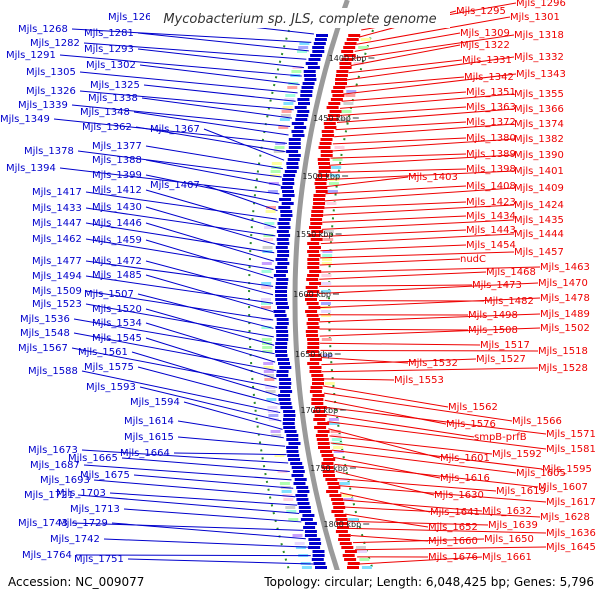  What do you see at coordinates (507, 511) in the screenshot?
I see `gene-label-mjls_1632: Mjls_1632` at bounding box center [507, 511].